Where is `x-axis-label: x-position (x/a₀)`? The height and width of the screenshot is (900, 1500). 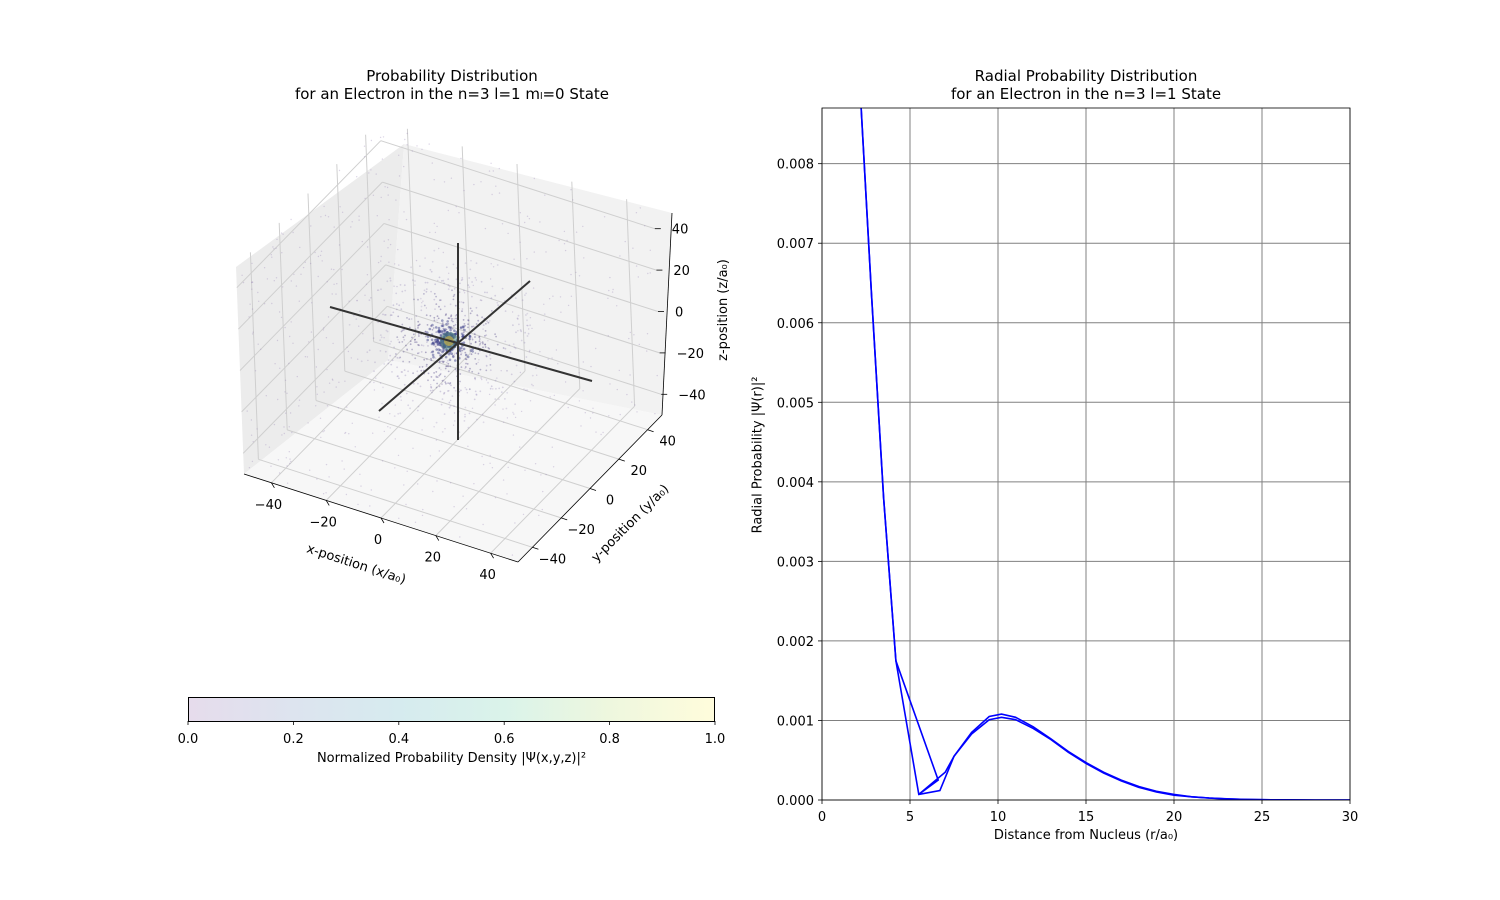 x-axis-label: x-position (x/a₀) is located at coordinates (356, 565).